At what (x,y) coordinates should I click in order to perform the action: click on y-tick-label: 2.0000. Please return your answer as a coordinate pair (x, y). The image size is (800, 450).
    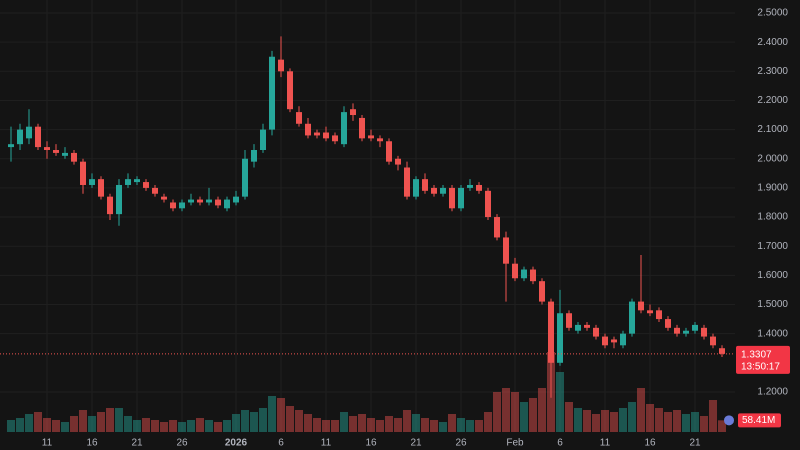
    Looking at the image, I should click on (772, 158).